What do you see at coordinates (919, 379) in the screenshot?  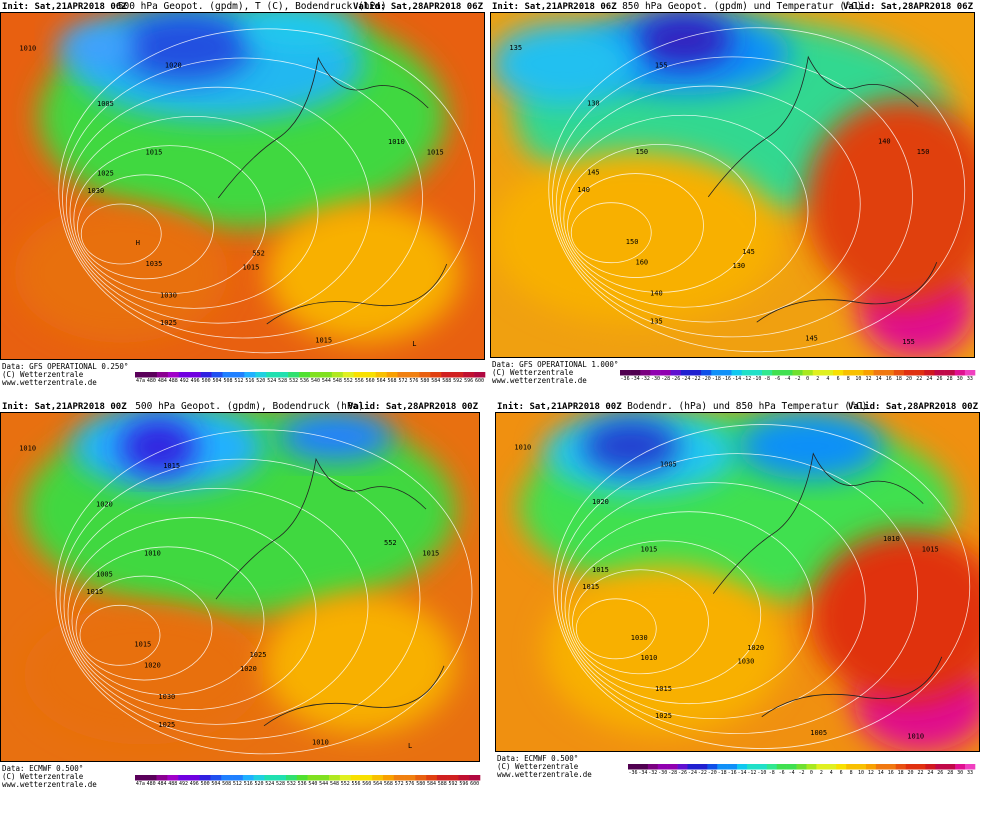 I see `colorbar-label: 22` at bounding box center [919, 379].